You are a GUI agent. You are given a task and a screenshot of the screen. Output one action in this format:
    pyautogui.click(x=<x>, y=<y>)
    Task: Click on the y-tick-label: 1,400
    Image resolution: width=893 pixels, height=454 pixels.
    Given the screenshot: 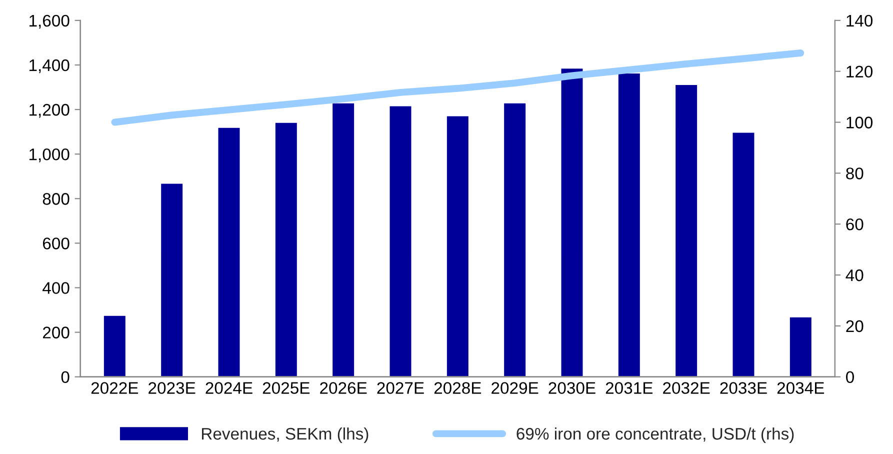 What is the action you would take?
    pyautogui.click(x=50, y=66)
    